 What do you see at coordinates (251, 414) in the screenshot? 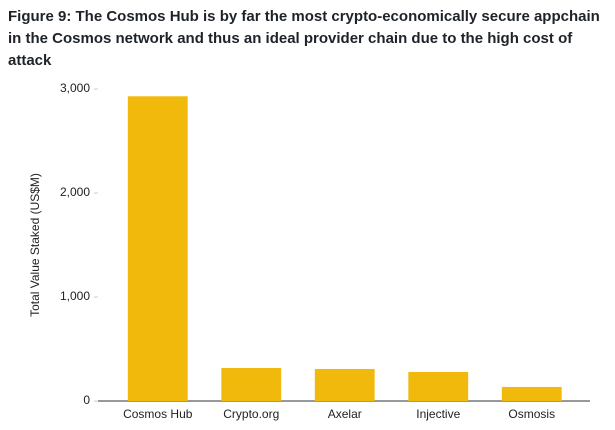
I see `x-tick-label: Crypto.org` at bounding box center [251, 414].